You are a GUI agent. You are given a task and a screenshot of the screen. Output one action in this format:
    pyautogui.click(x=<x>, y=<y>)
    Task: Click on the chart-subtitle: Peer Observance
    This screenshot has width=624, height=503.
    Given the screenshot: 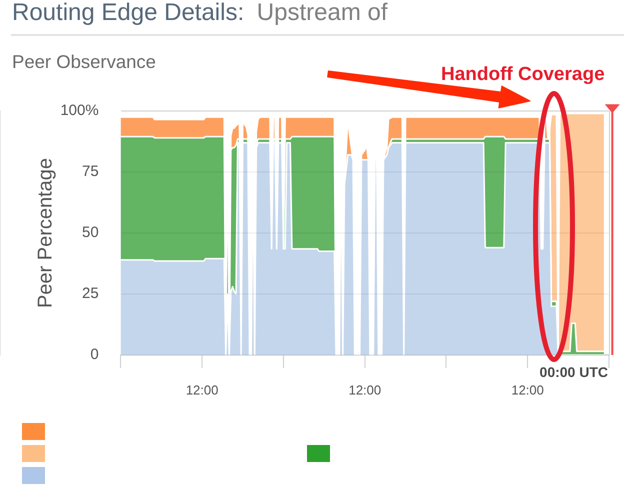 What is the action you would take?
    pyautogui.click(x=84, y=61)
    